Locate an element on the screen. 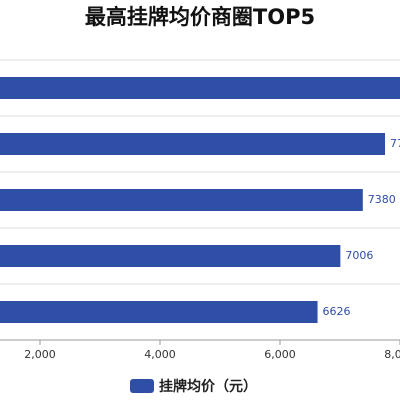 Image resolution: width=400 pixels, height=400 pixels. x-tick-label: 8,000 is located at coordinates (392, 354).